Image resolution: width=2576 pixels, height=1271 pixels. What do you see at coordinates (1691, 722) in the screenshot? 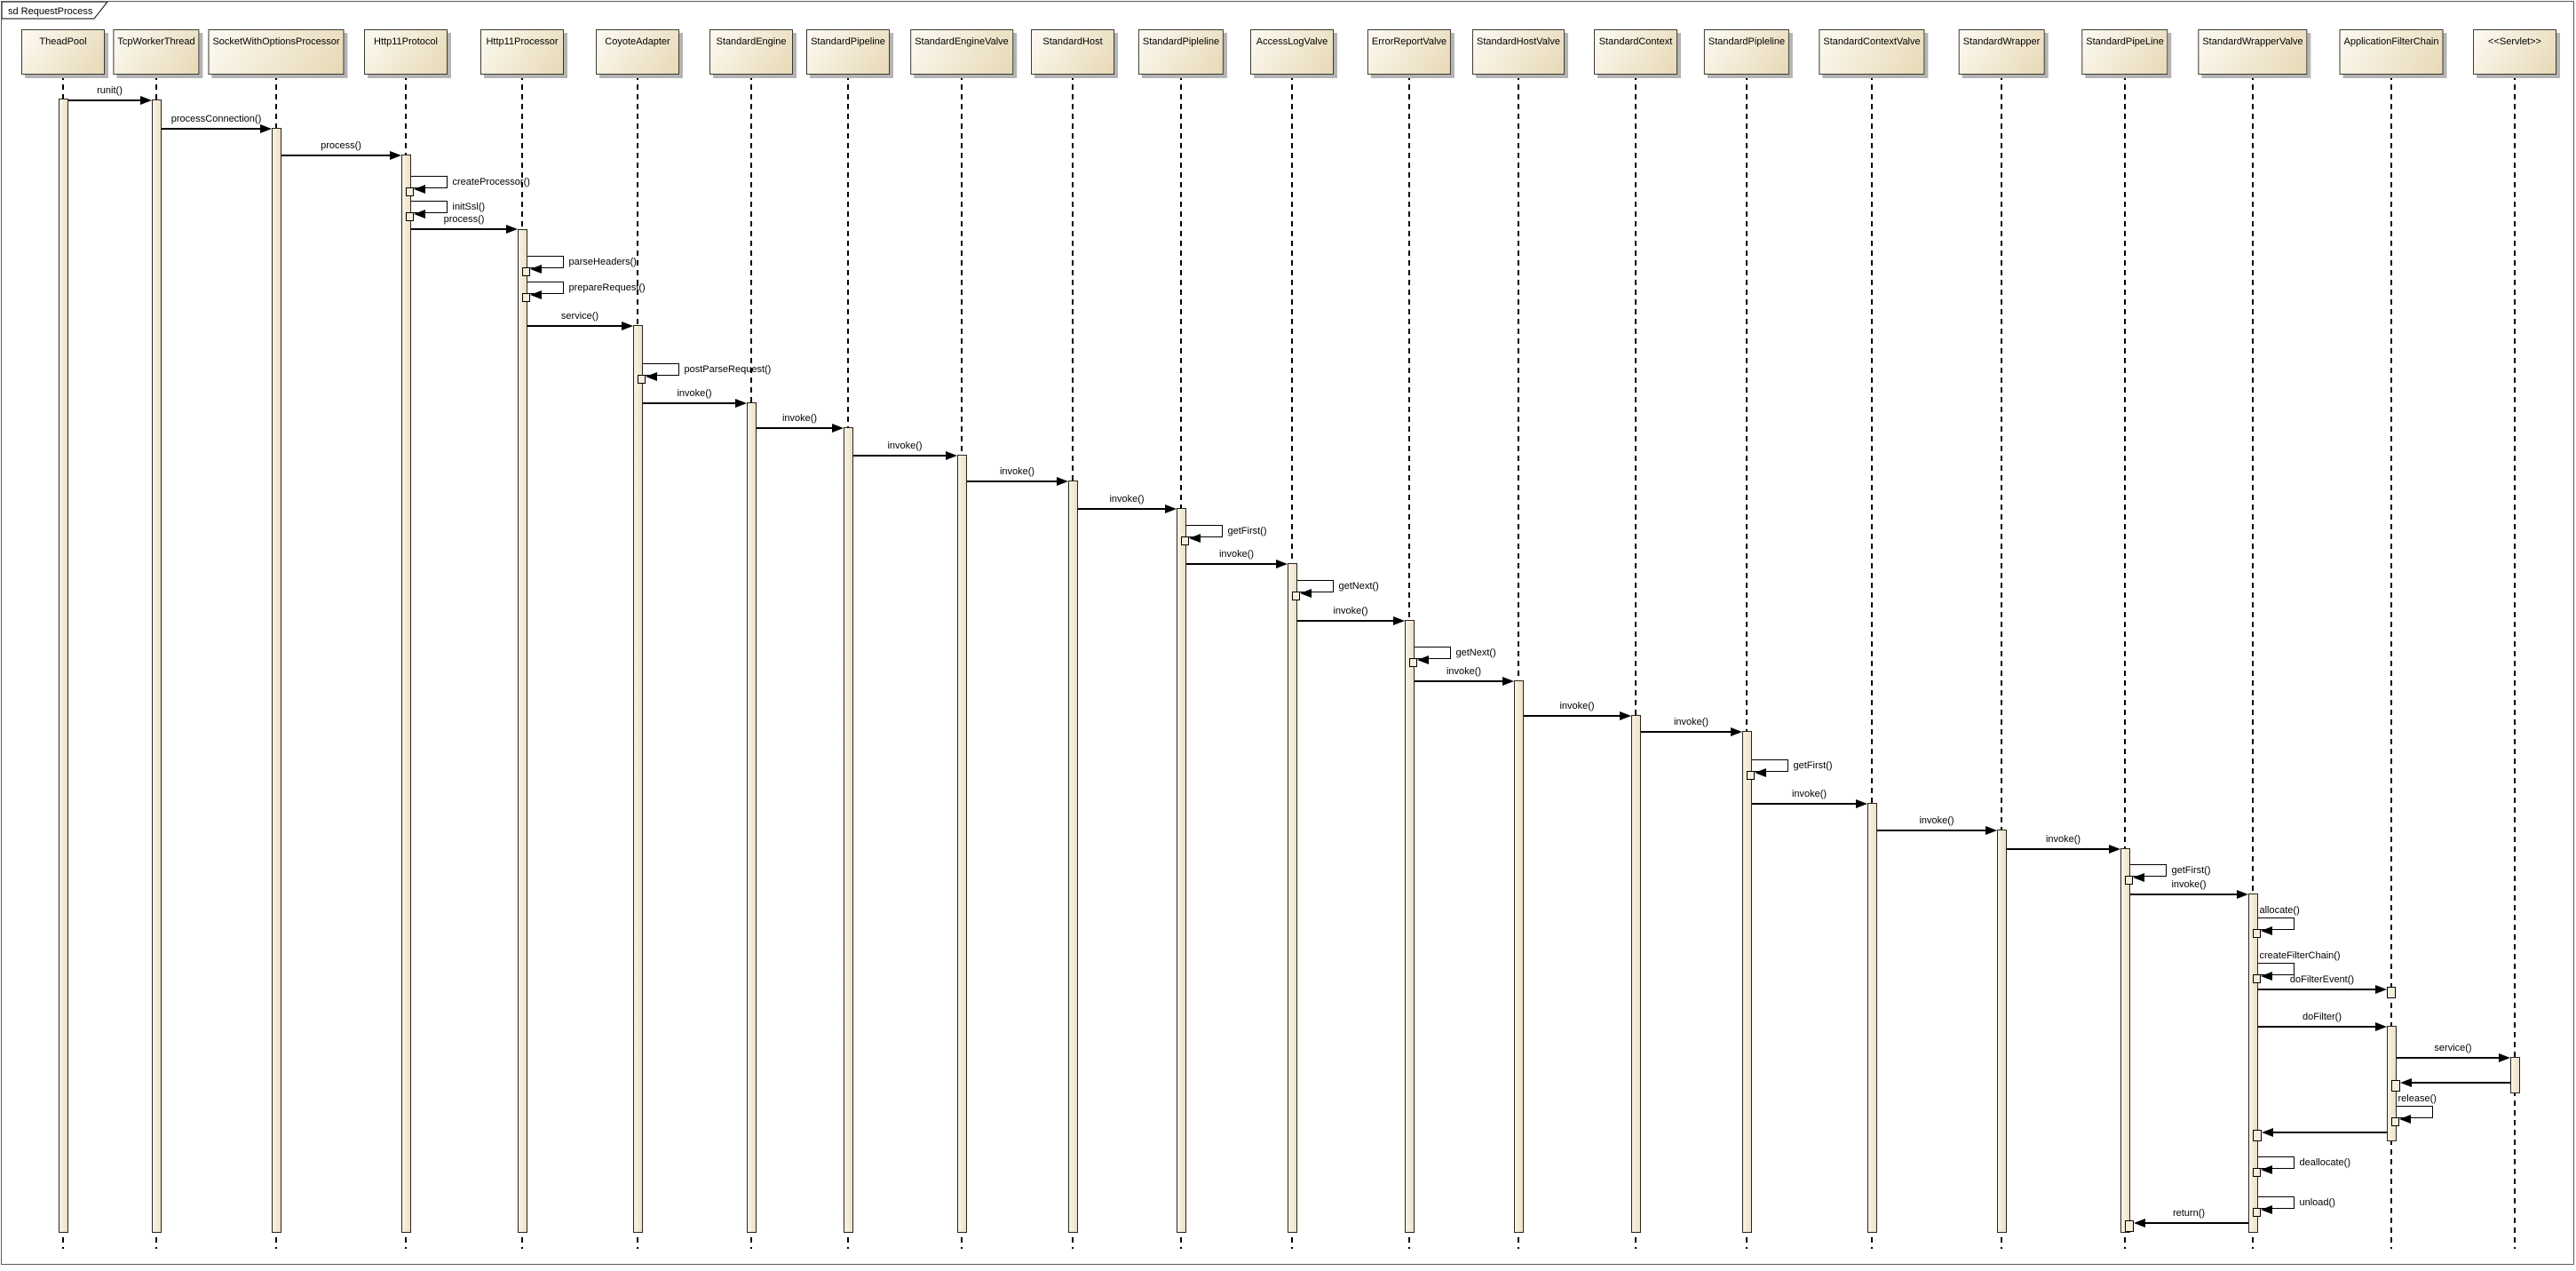
I see `message-invoke-22-label: invoke()` at bounding box center [1691, 722].